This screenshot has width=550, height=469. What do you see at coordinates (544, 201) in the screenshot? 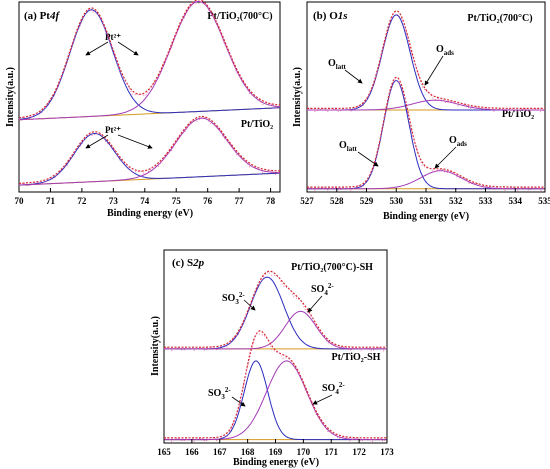
I see `panel-b-tick-label: 535` at bounding box center [544, 201].